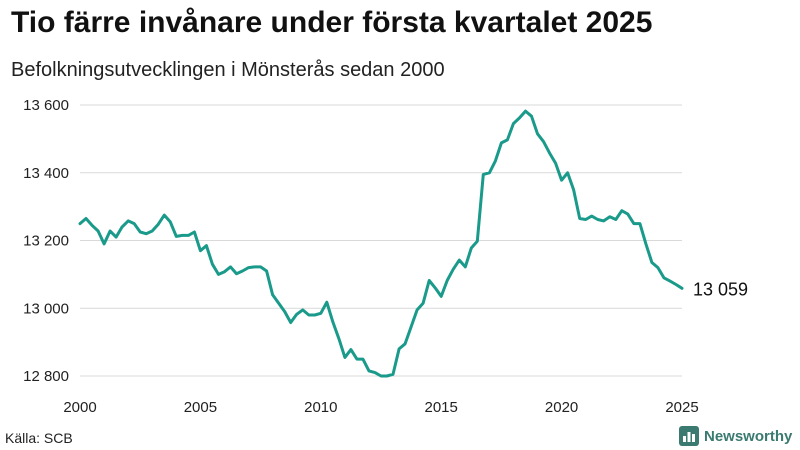 This screenshot has height=450, width=800. Describe the element at coordinates (681, 407) in the screenshot. I see `x-tick-label: 2025` at that location.